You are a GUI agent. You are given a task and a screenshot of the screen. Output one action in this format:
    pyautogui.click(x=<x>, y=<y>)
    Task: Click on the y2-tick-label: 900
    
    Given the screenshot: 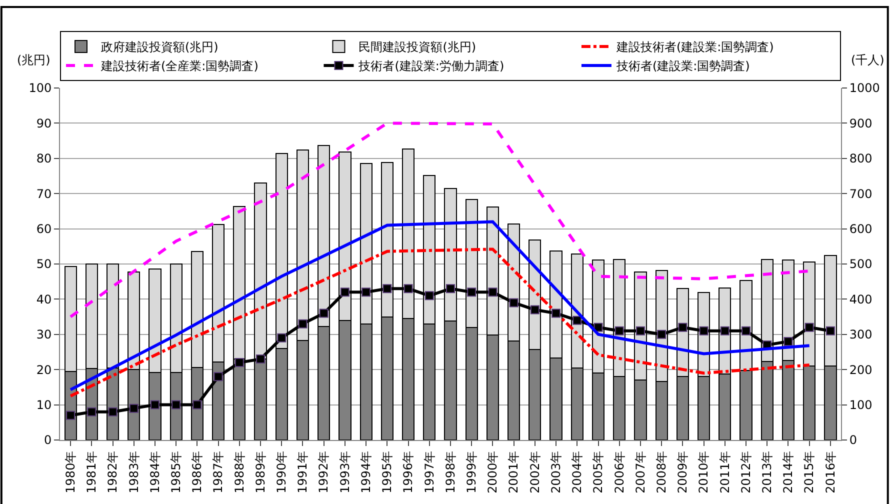 What is the action you would take?
    pyautogui.click(x=860, y=123)
    